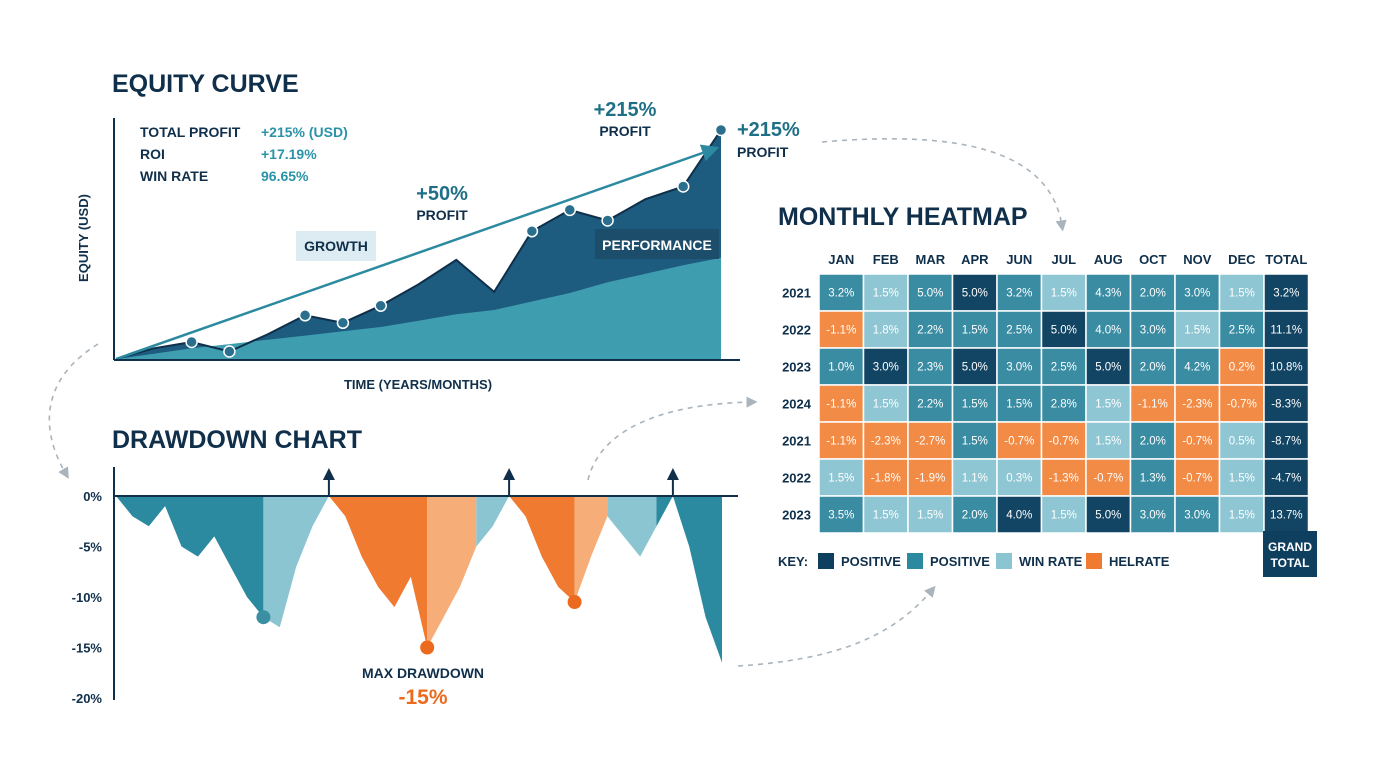  I want to click on heatmap-key: KEY: POSITIVE POSITIVE WIN RATE HELRATE, so click(974, 561).